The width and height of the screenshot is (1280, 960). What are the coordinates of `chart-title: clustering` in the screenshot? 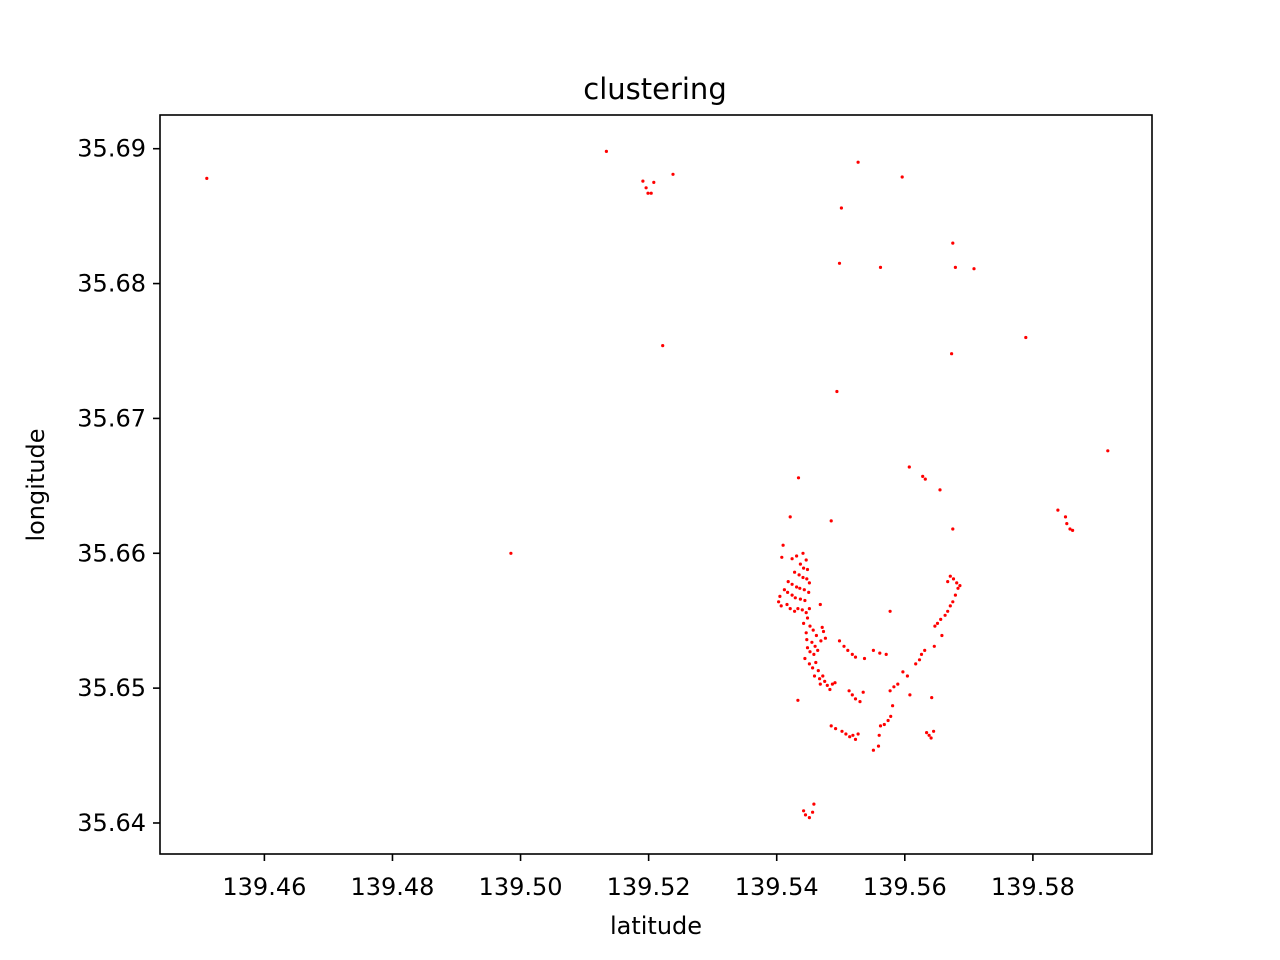 It's located at (654, 89).